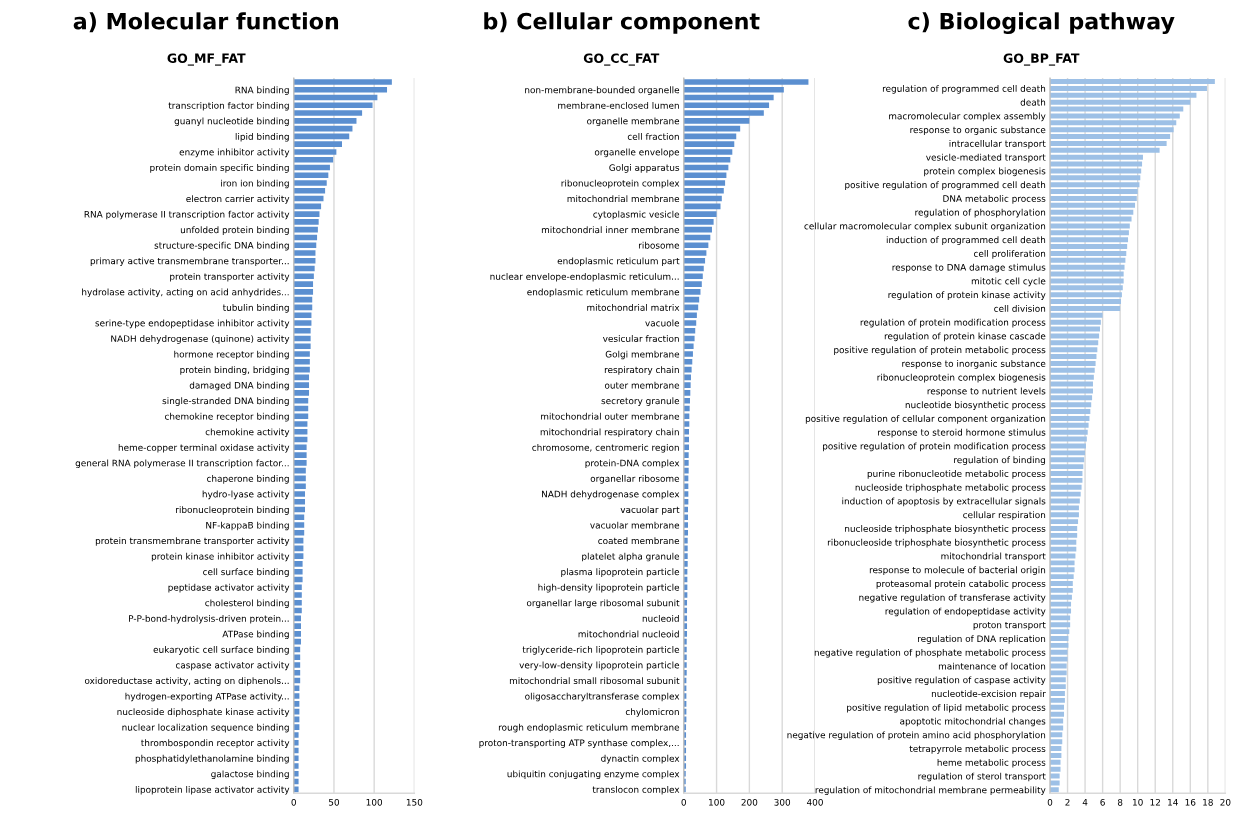  I want to click on chart-title: c) Biological pathway, so click(1041, 23).